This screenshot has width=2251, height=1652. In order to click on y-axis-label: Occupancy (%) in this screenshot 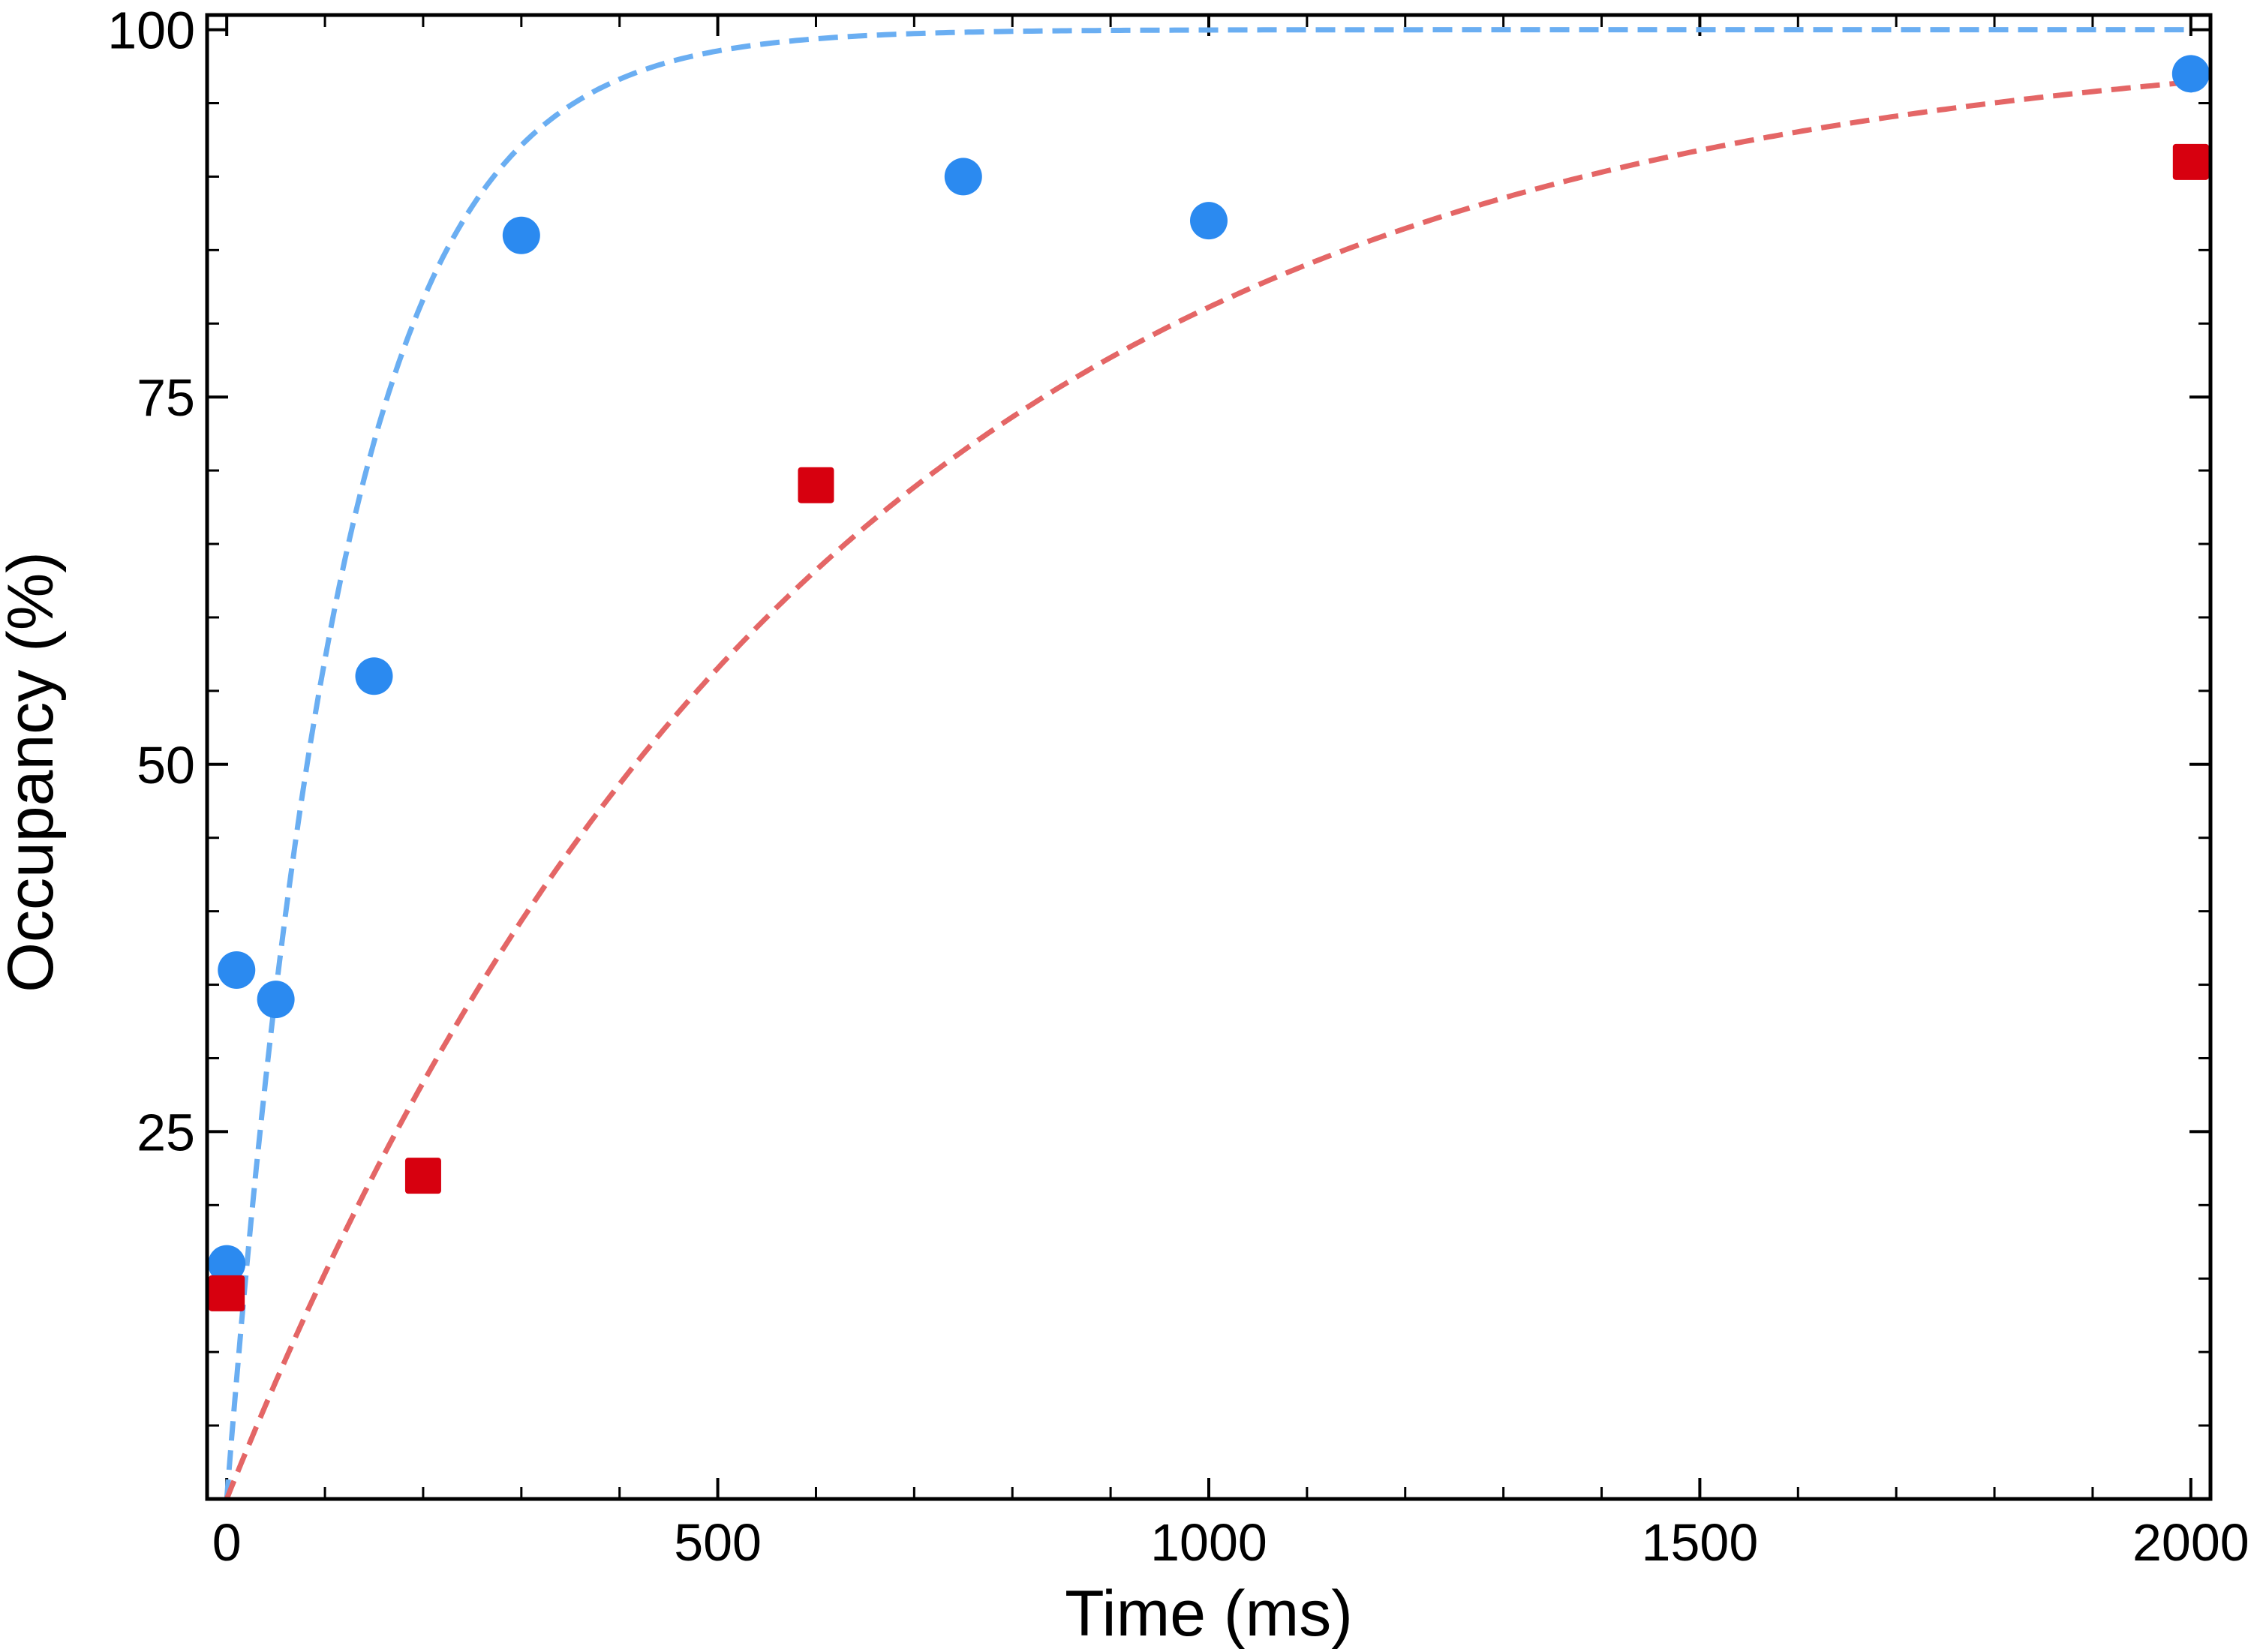, I will do `click(33, 772)`.